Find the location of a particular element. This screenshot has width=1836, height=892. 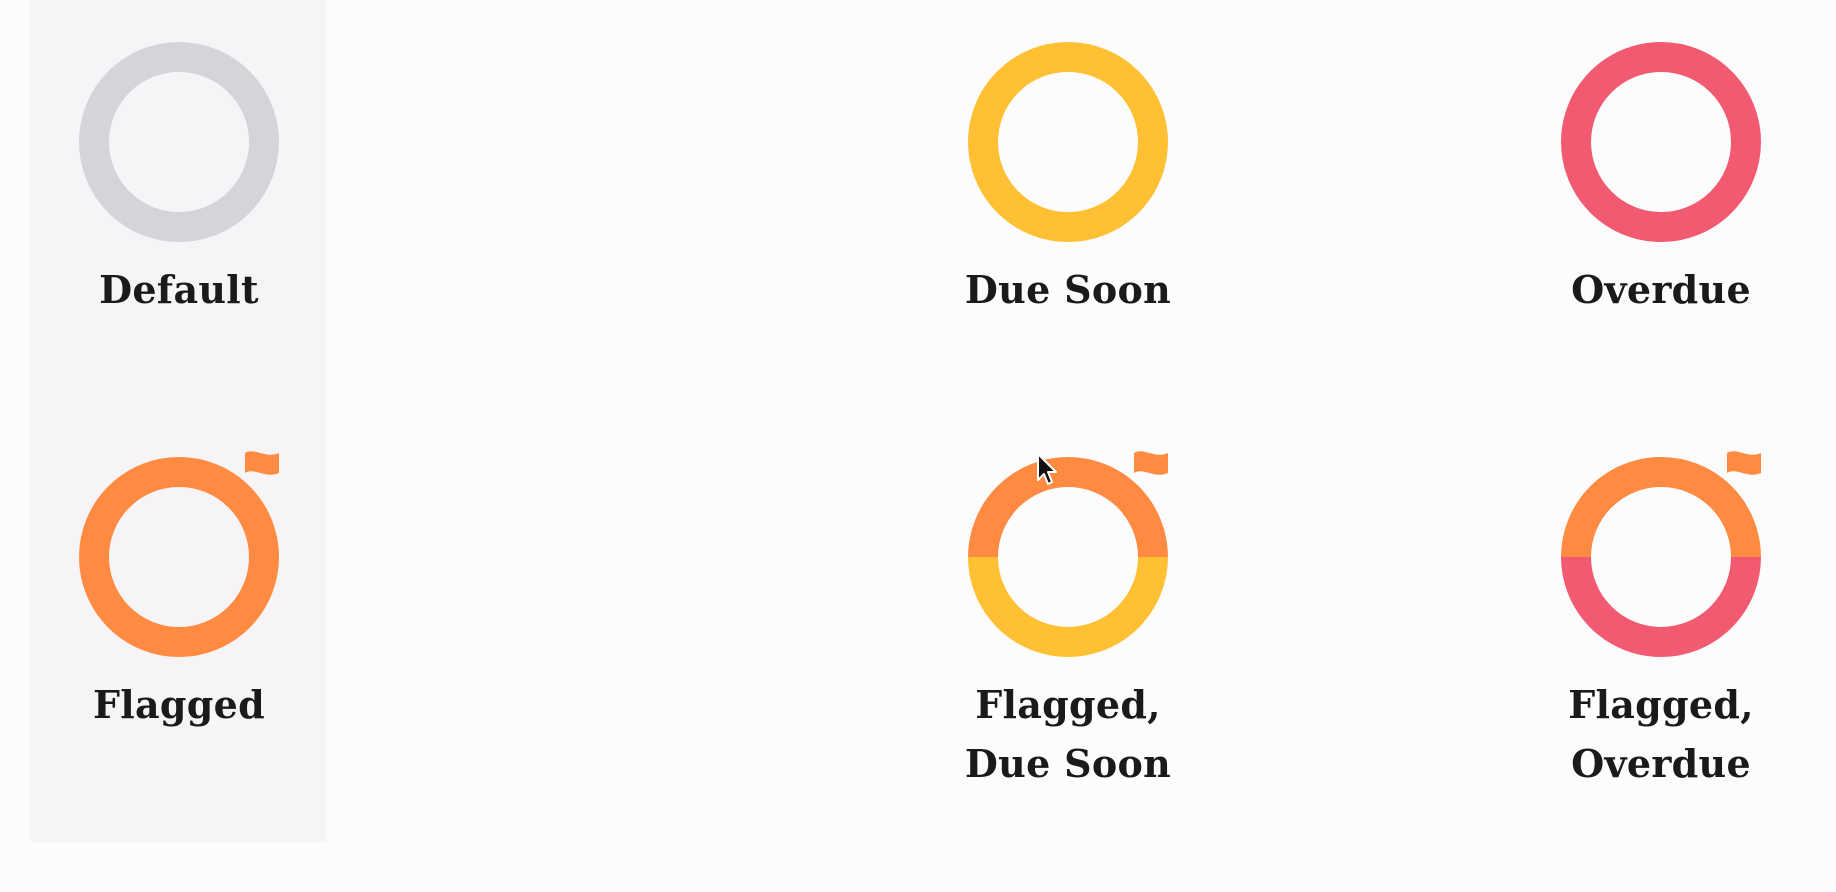

state-default: Default is located at coordinates (179, 180).